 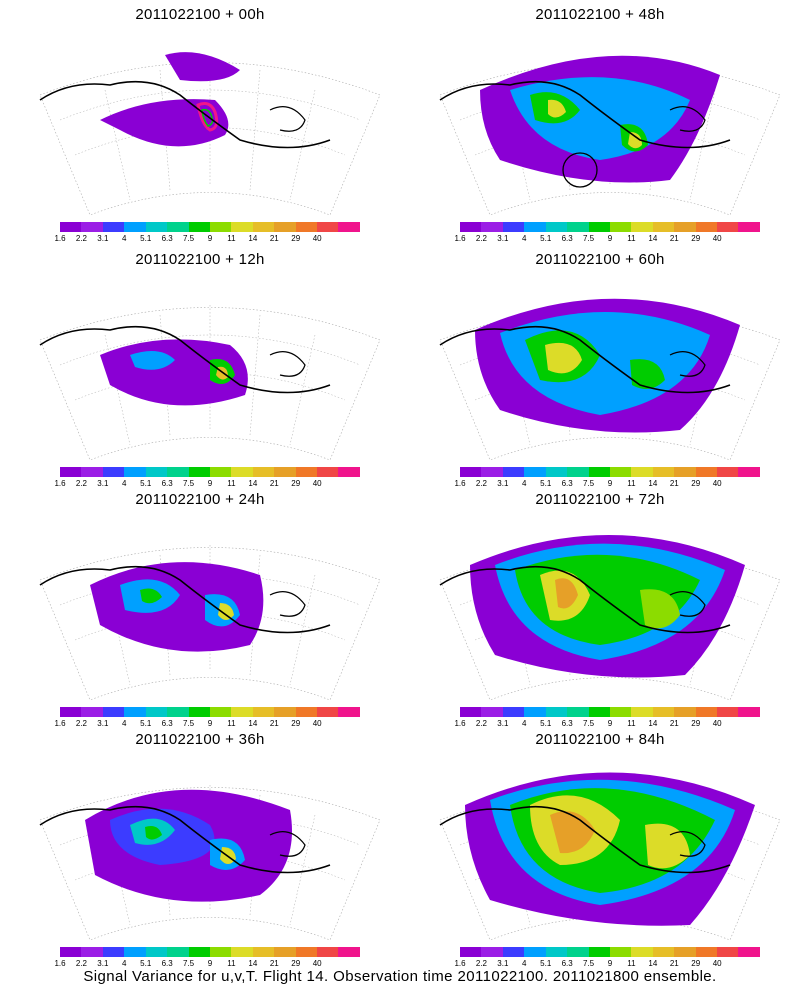 I want to click on panel-title: 2011022100 + 72h, so click(x=600, y=499).